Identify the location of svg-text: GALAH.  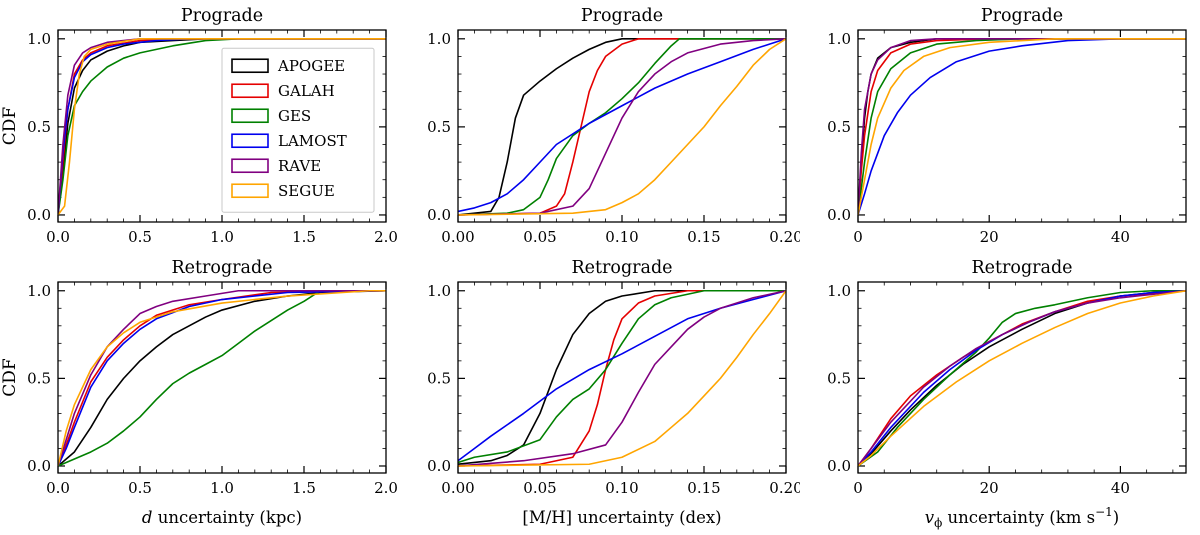
(306, 91).